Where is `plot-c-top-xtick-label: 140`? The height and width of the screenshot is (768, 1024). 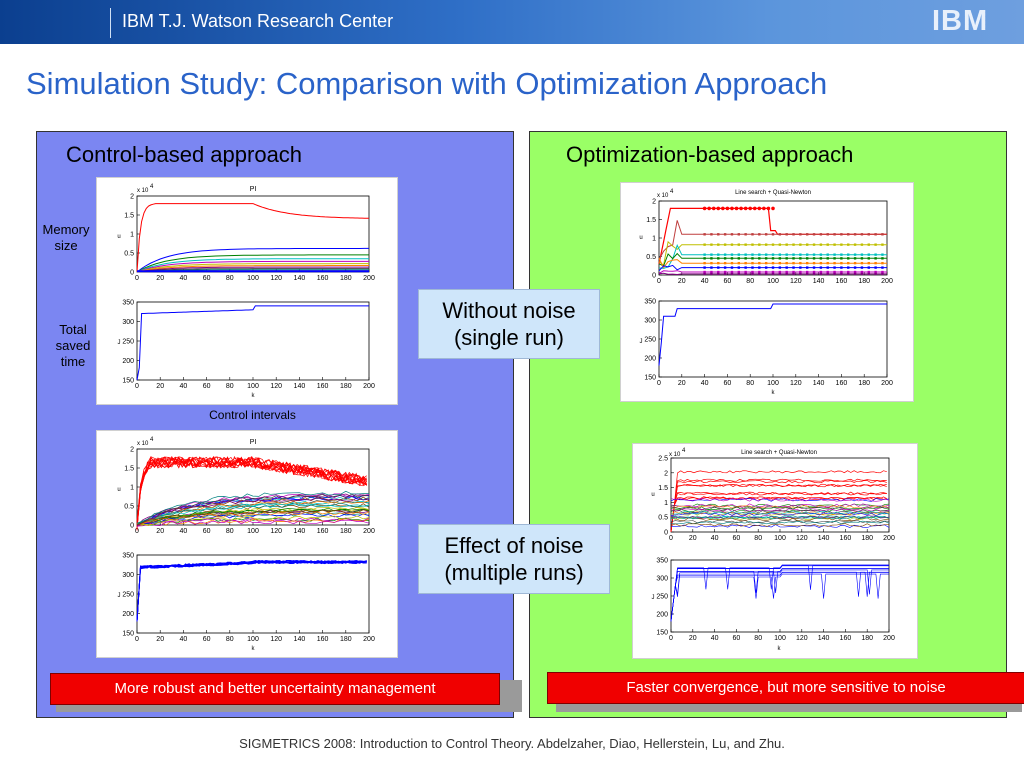
plot-c-top-xtick-label: 140 is located at coordinates (819, 281).